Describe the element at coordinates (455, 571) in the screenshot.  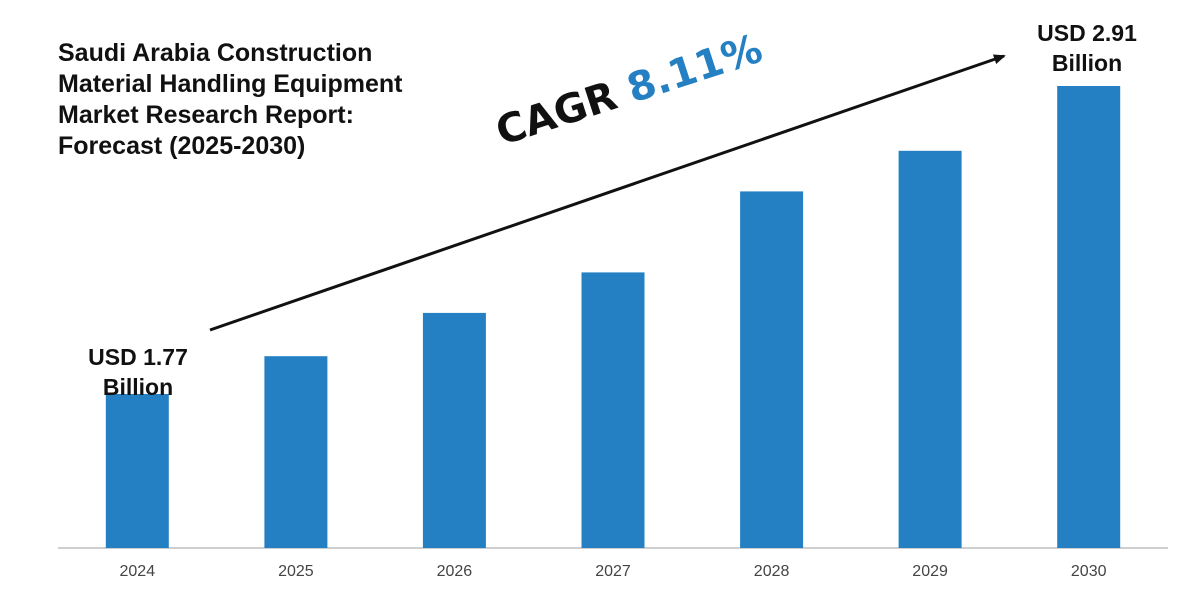
I see `x-tick-label-2026: 2026` at that location.